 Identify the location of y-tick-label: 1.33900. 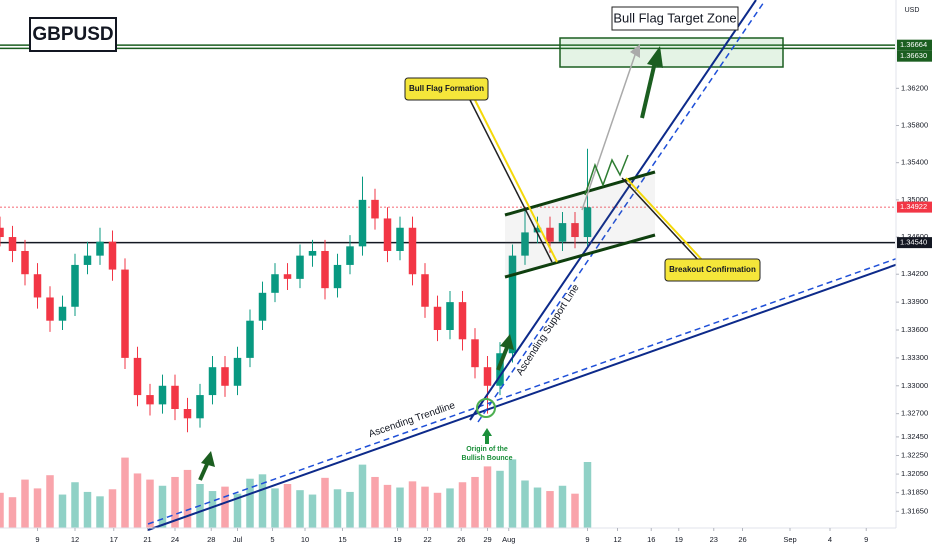
(914, 301).